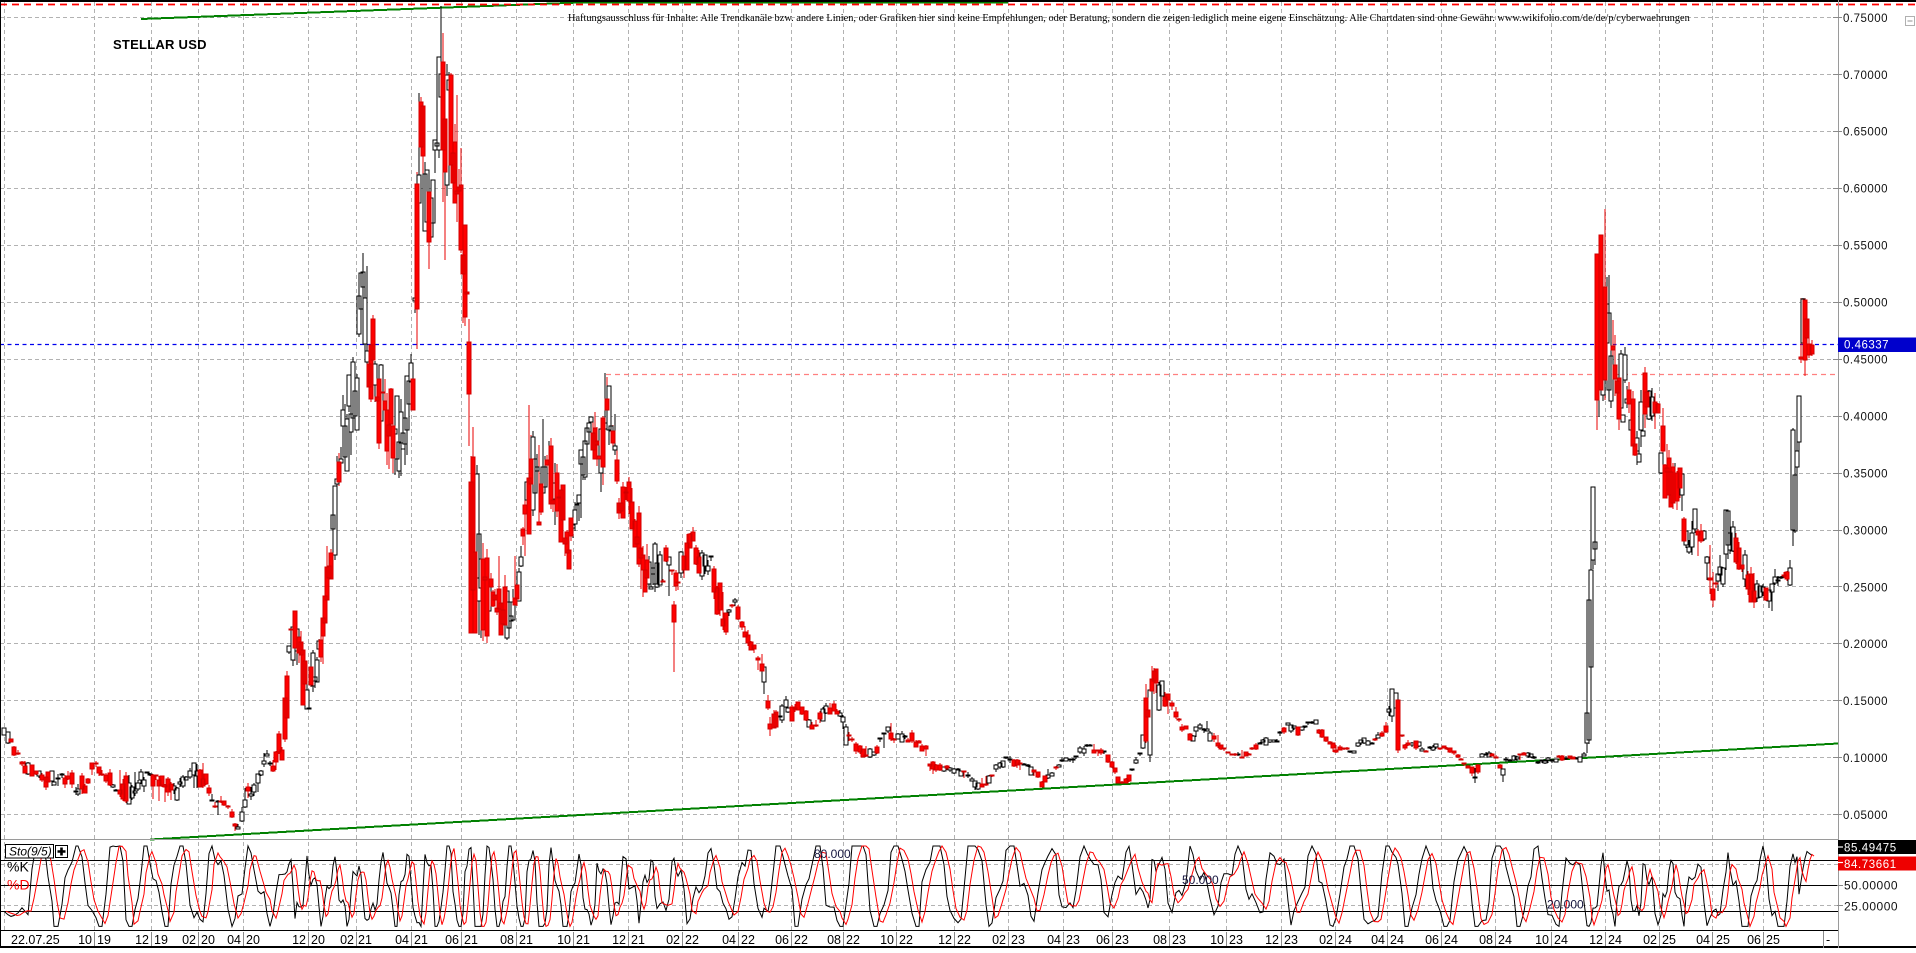 The height and width of the screenshot is (953, 1916). Describe the element at coordinates (1865, 190) in the screenshot. I see `svg-text: 0.60000` at that location.